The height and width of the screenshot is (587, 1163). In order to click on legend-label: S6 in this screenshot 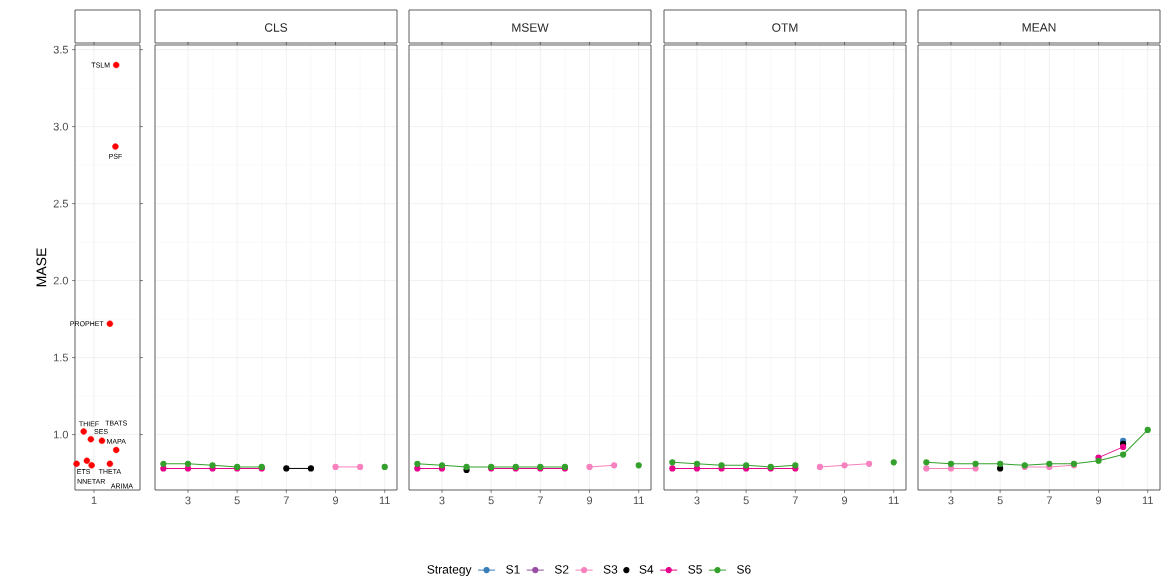, I will do `click(744, 569)`.